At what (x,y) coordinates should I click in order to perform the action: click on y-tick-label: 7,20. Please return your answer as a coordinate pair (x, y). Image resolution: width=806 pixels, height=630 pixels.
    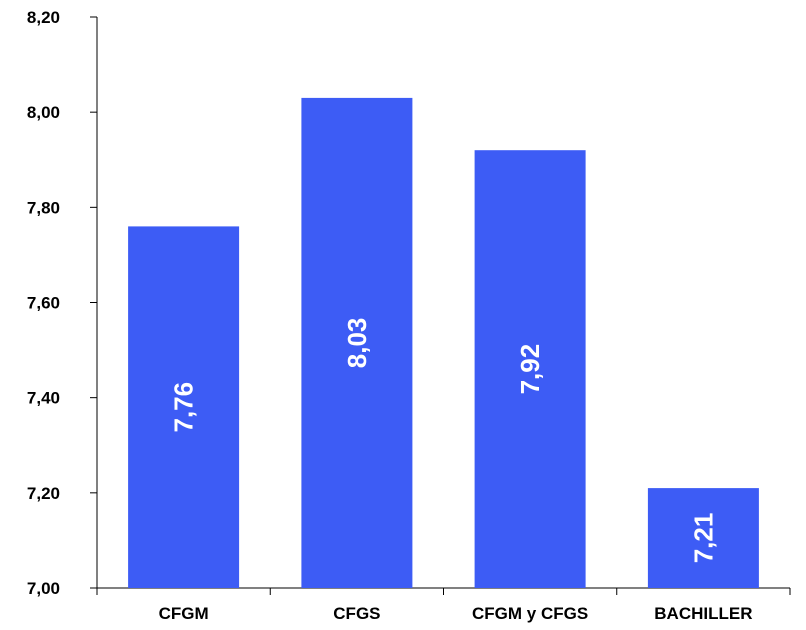
    Looking at the image, I should click on (43, 493).